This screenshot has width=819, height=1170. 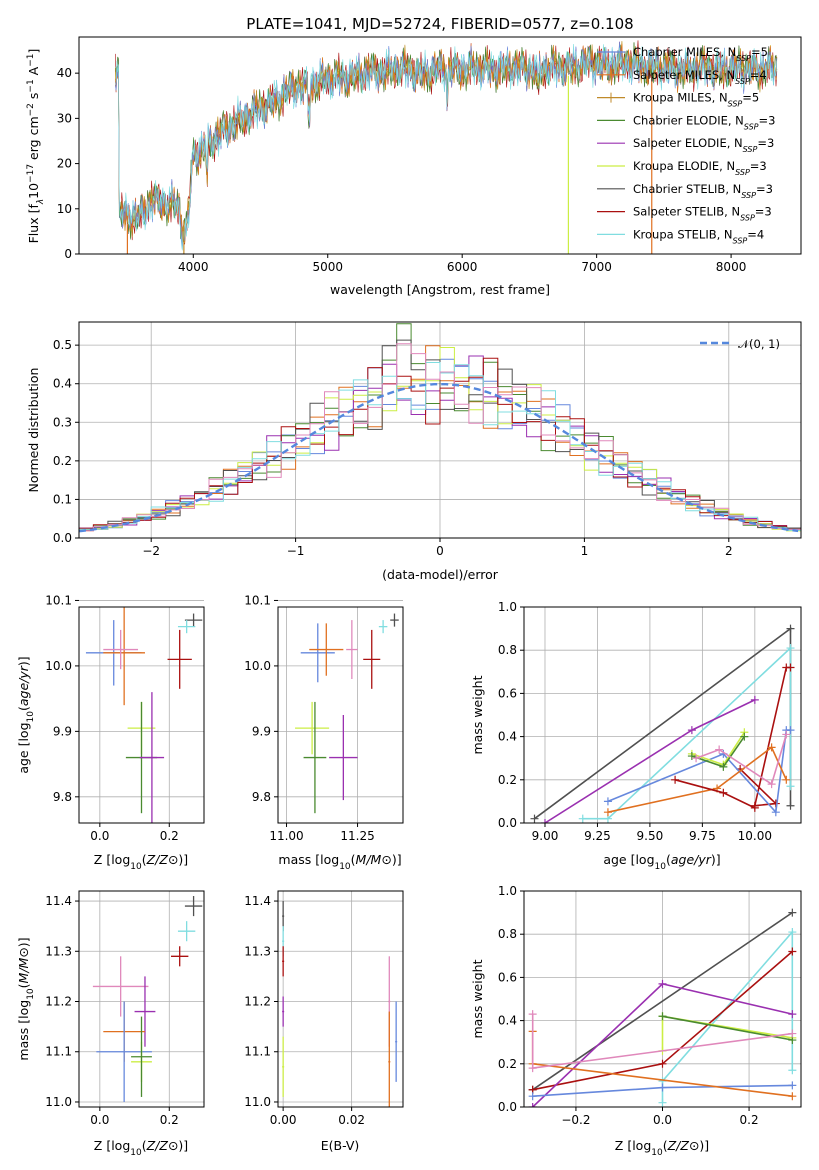 I want to click on x-tick-label: 11.25, so click(x=357, y=836).